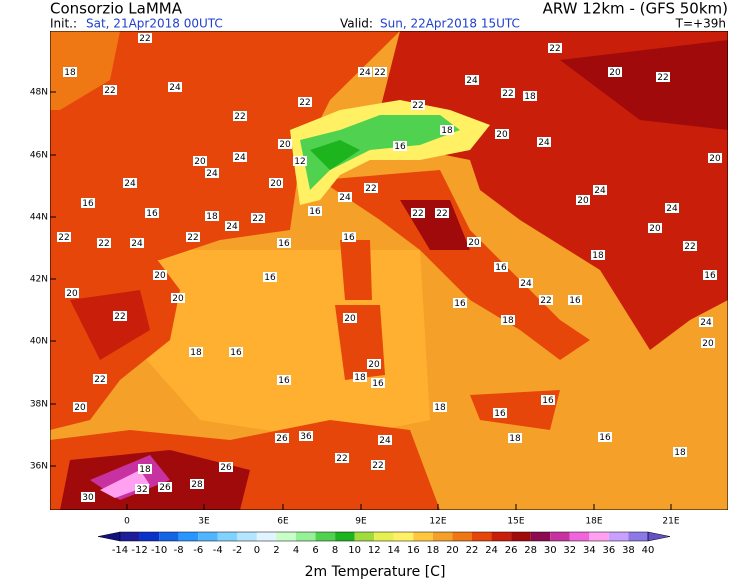  What do you see at coordinates (110, 325) in the screenshot?
I see `land` at bounding box center [110, 325].